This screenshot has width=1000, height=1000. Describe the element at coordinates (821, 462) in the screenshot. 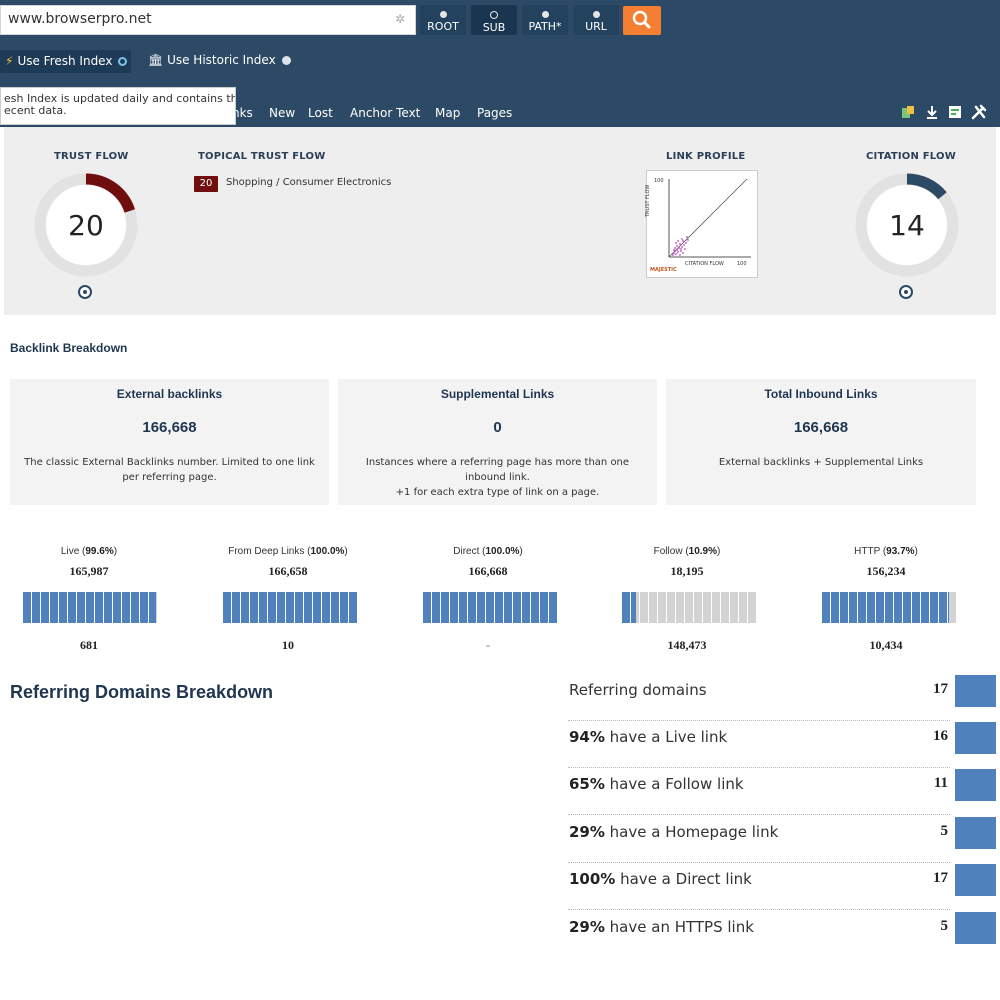

I see `card-description: External backlinks + Supplemental Links` at that location.